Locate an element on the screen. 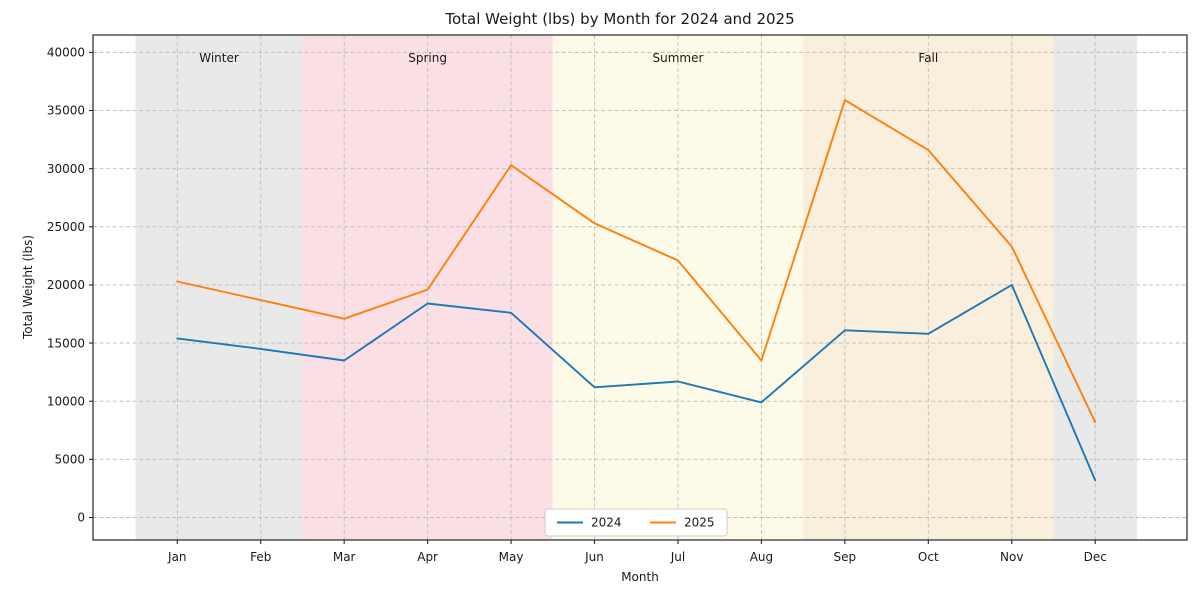 The image size is (1200, 600). x-tick-label: Nov is located at coordinates (1011, 557).